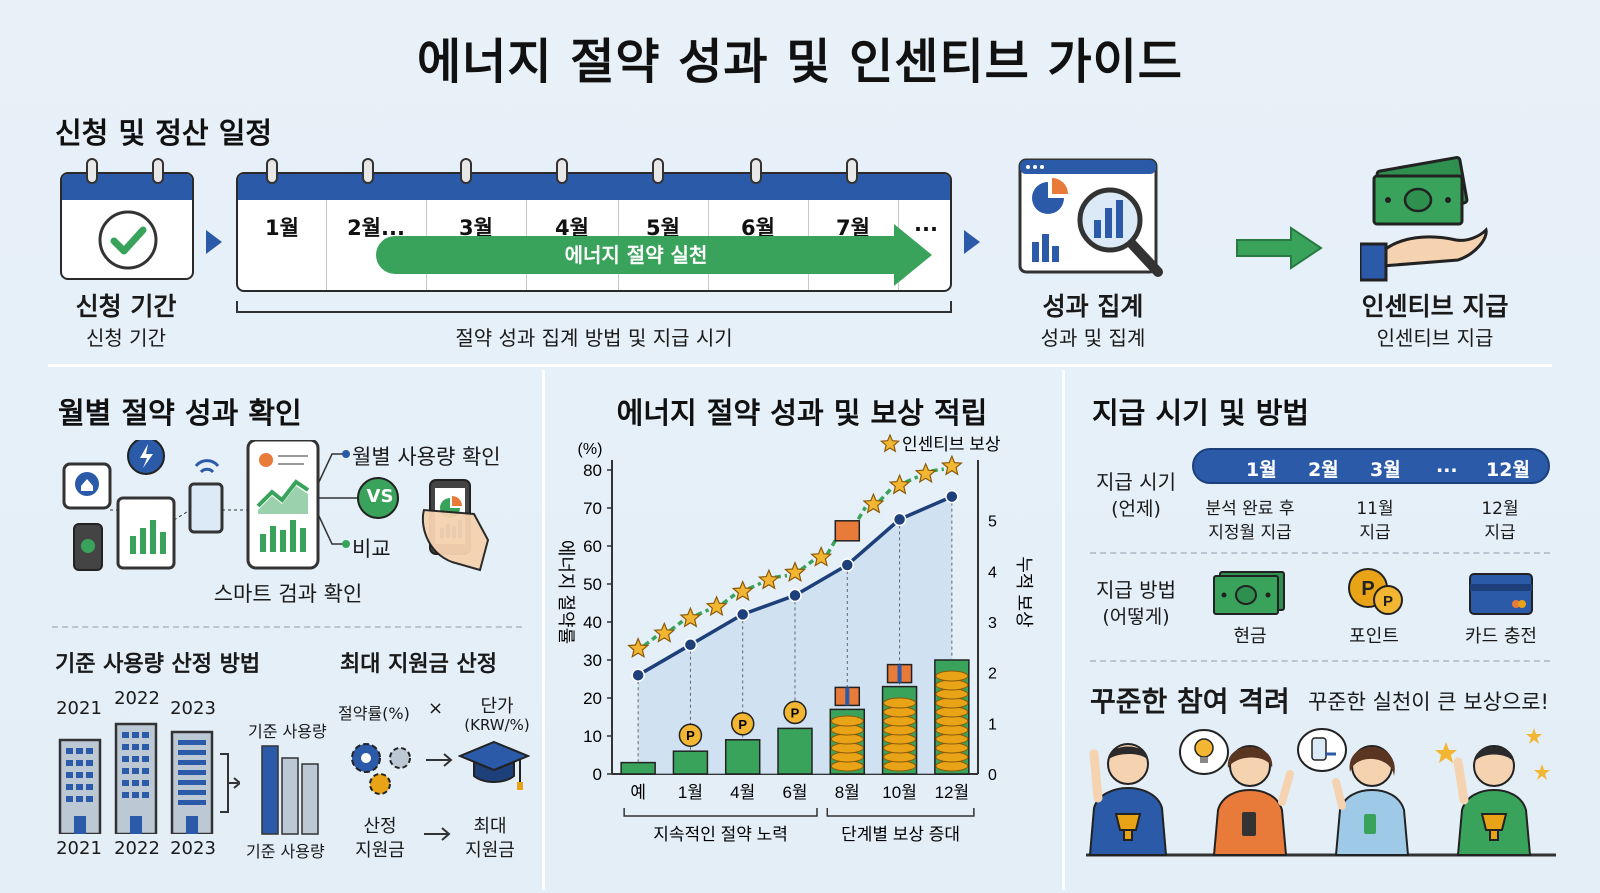 The image size is (1600, 893). I want to click on group-label: 단계별 보상 증대, so click(900, 834).